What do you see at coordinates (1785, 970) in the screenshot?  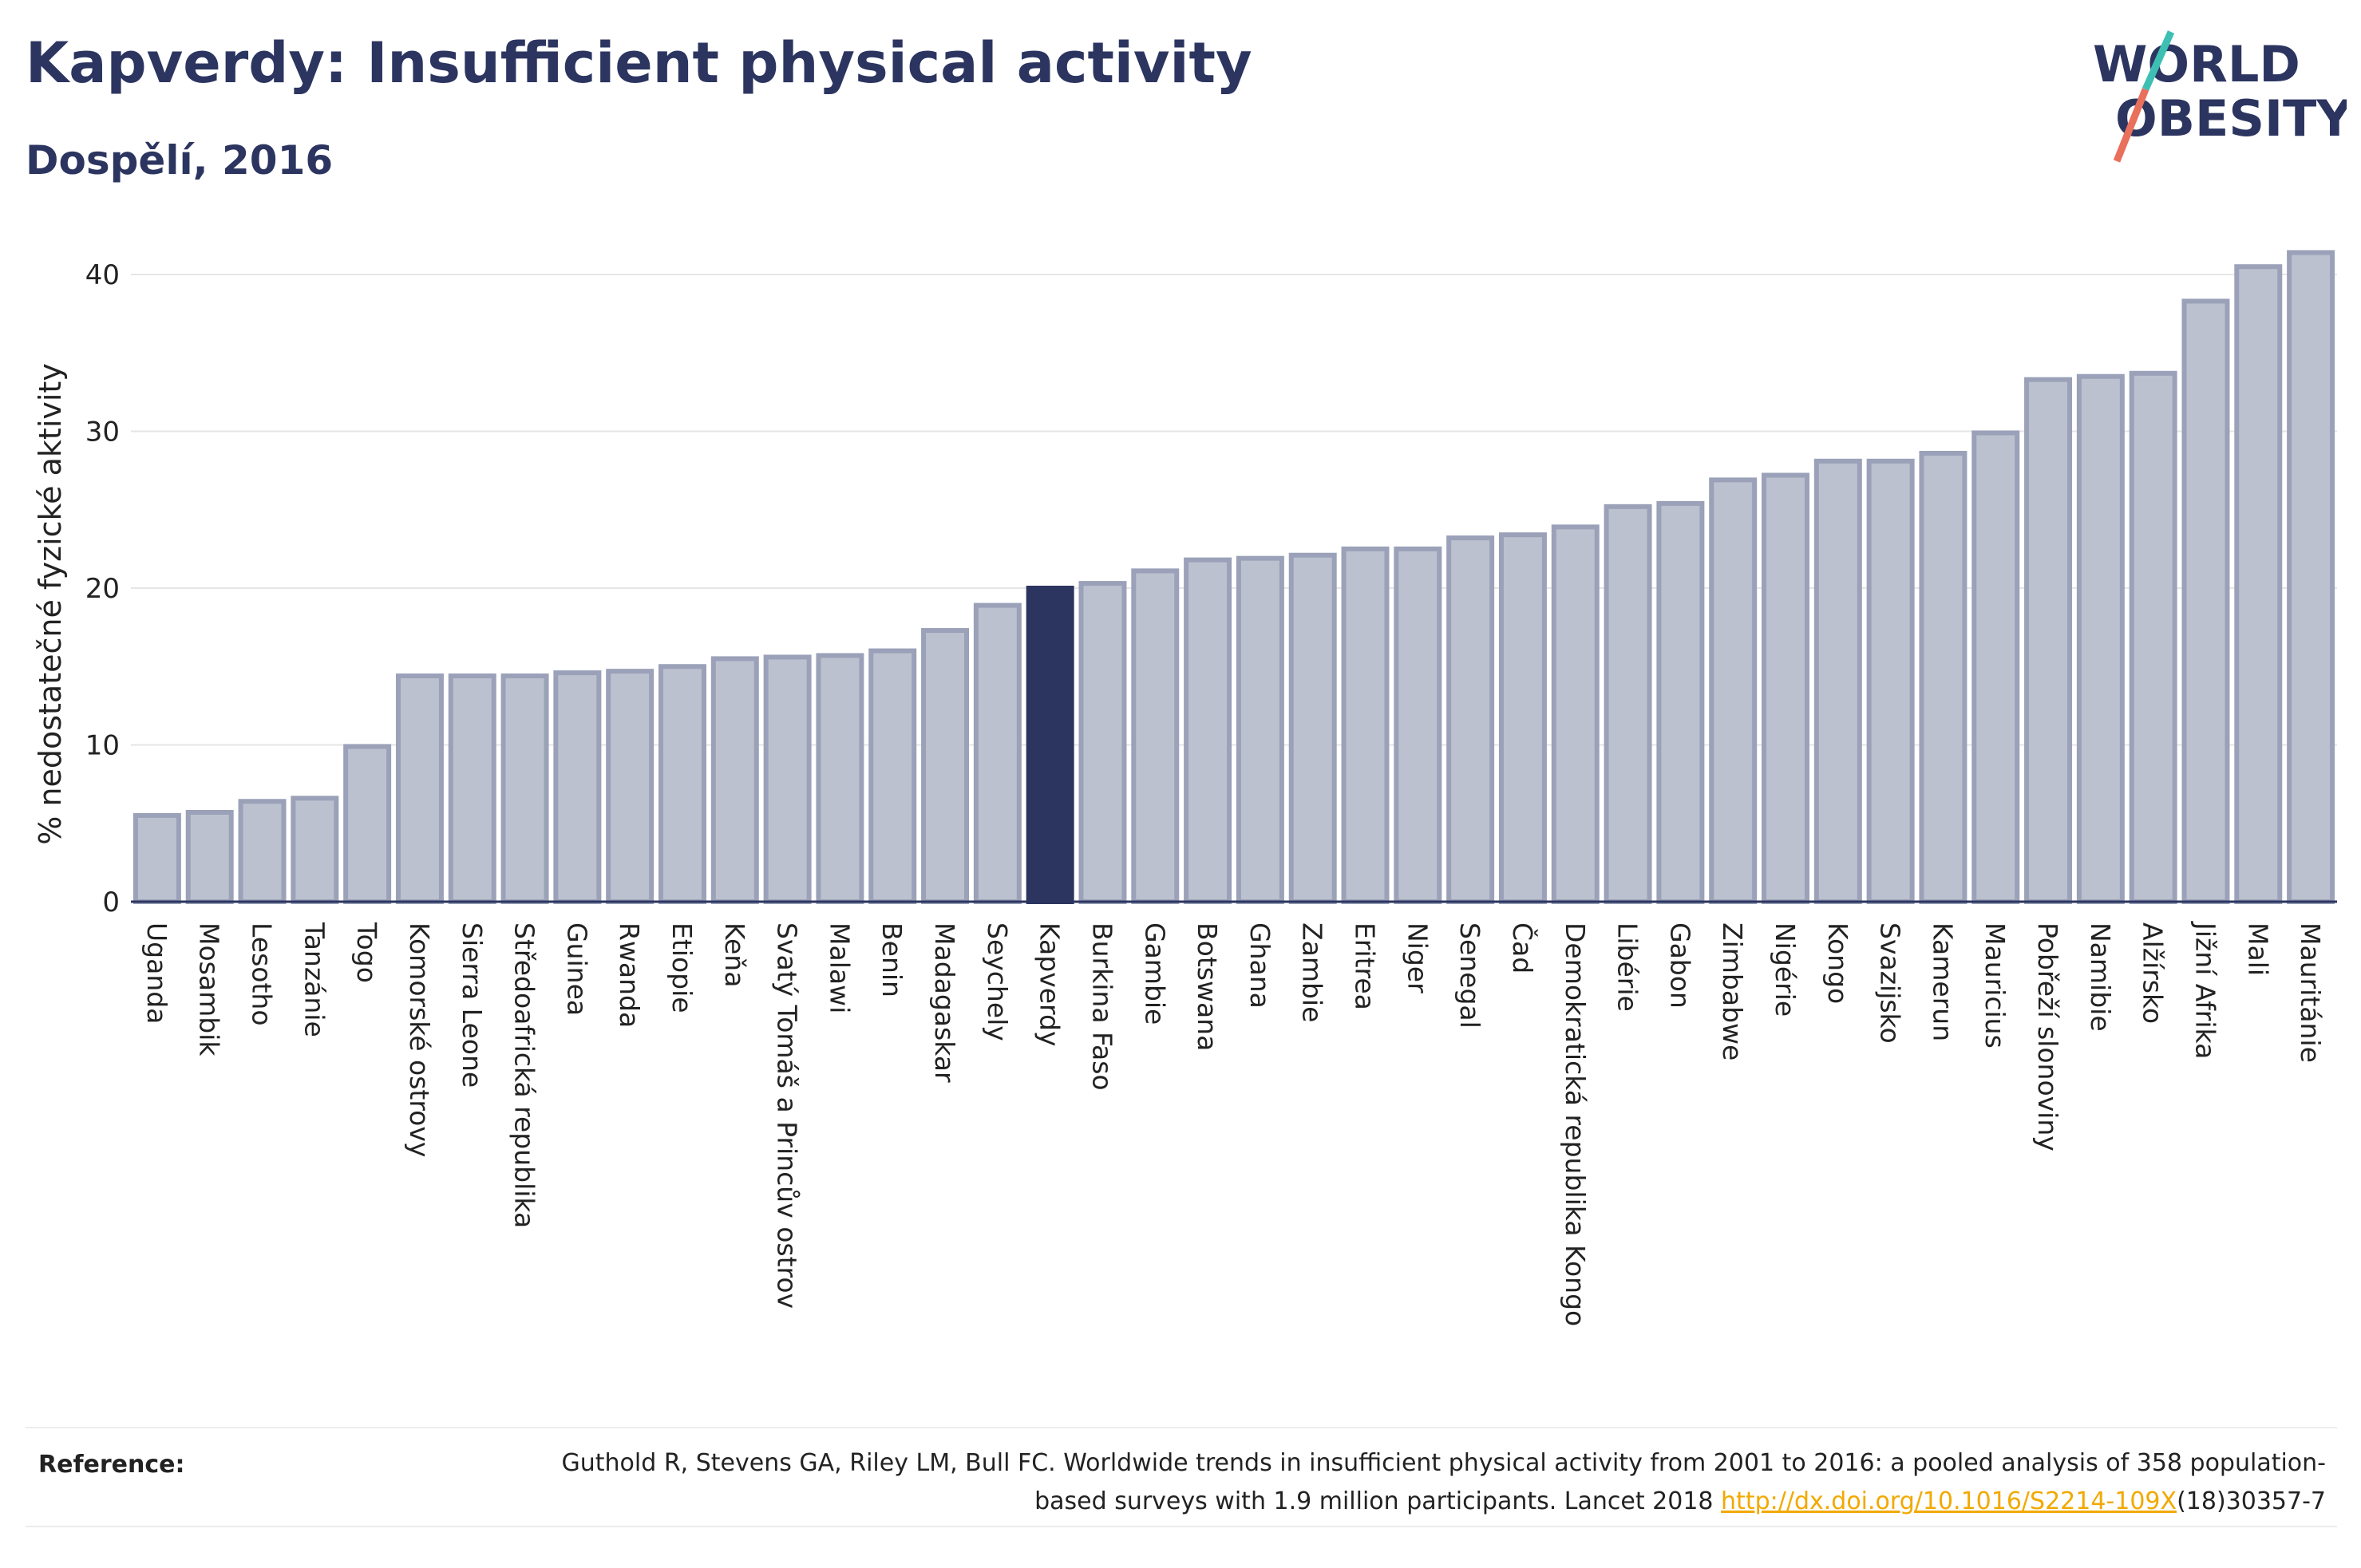 I see `x-tick-label: Nigérie` at bounding box center [1785, 970].